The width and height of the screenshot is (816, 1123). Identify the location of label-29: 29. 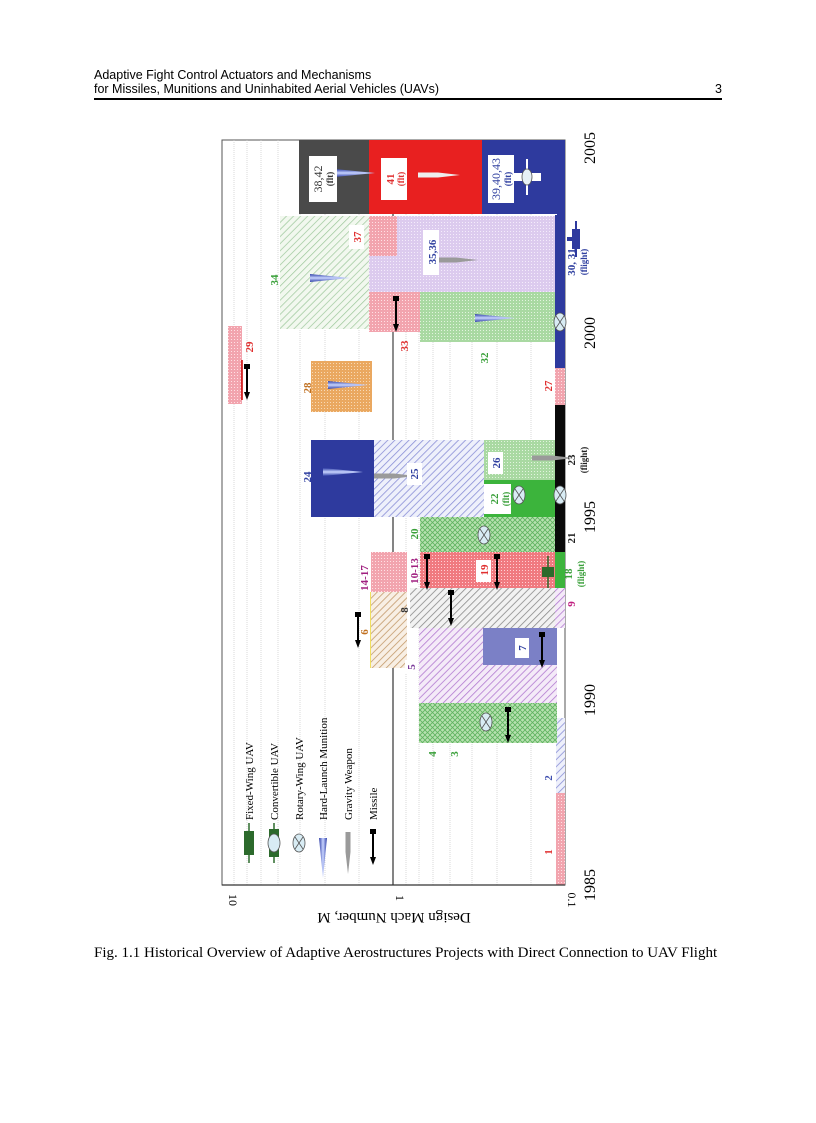
(250, 347).